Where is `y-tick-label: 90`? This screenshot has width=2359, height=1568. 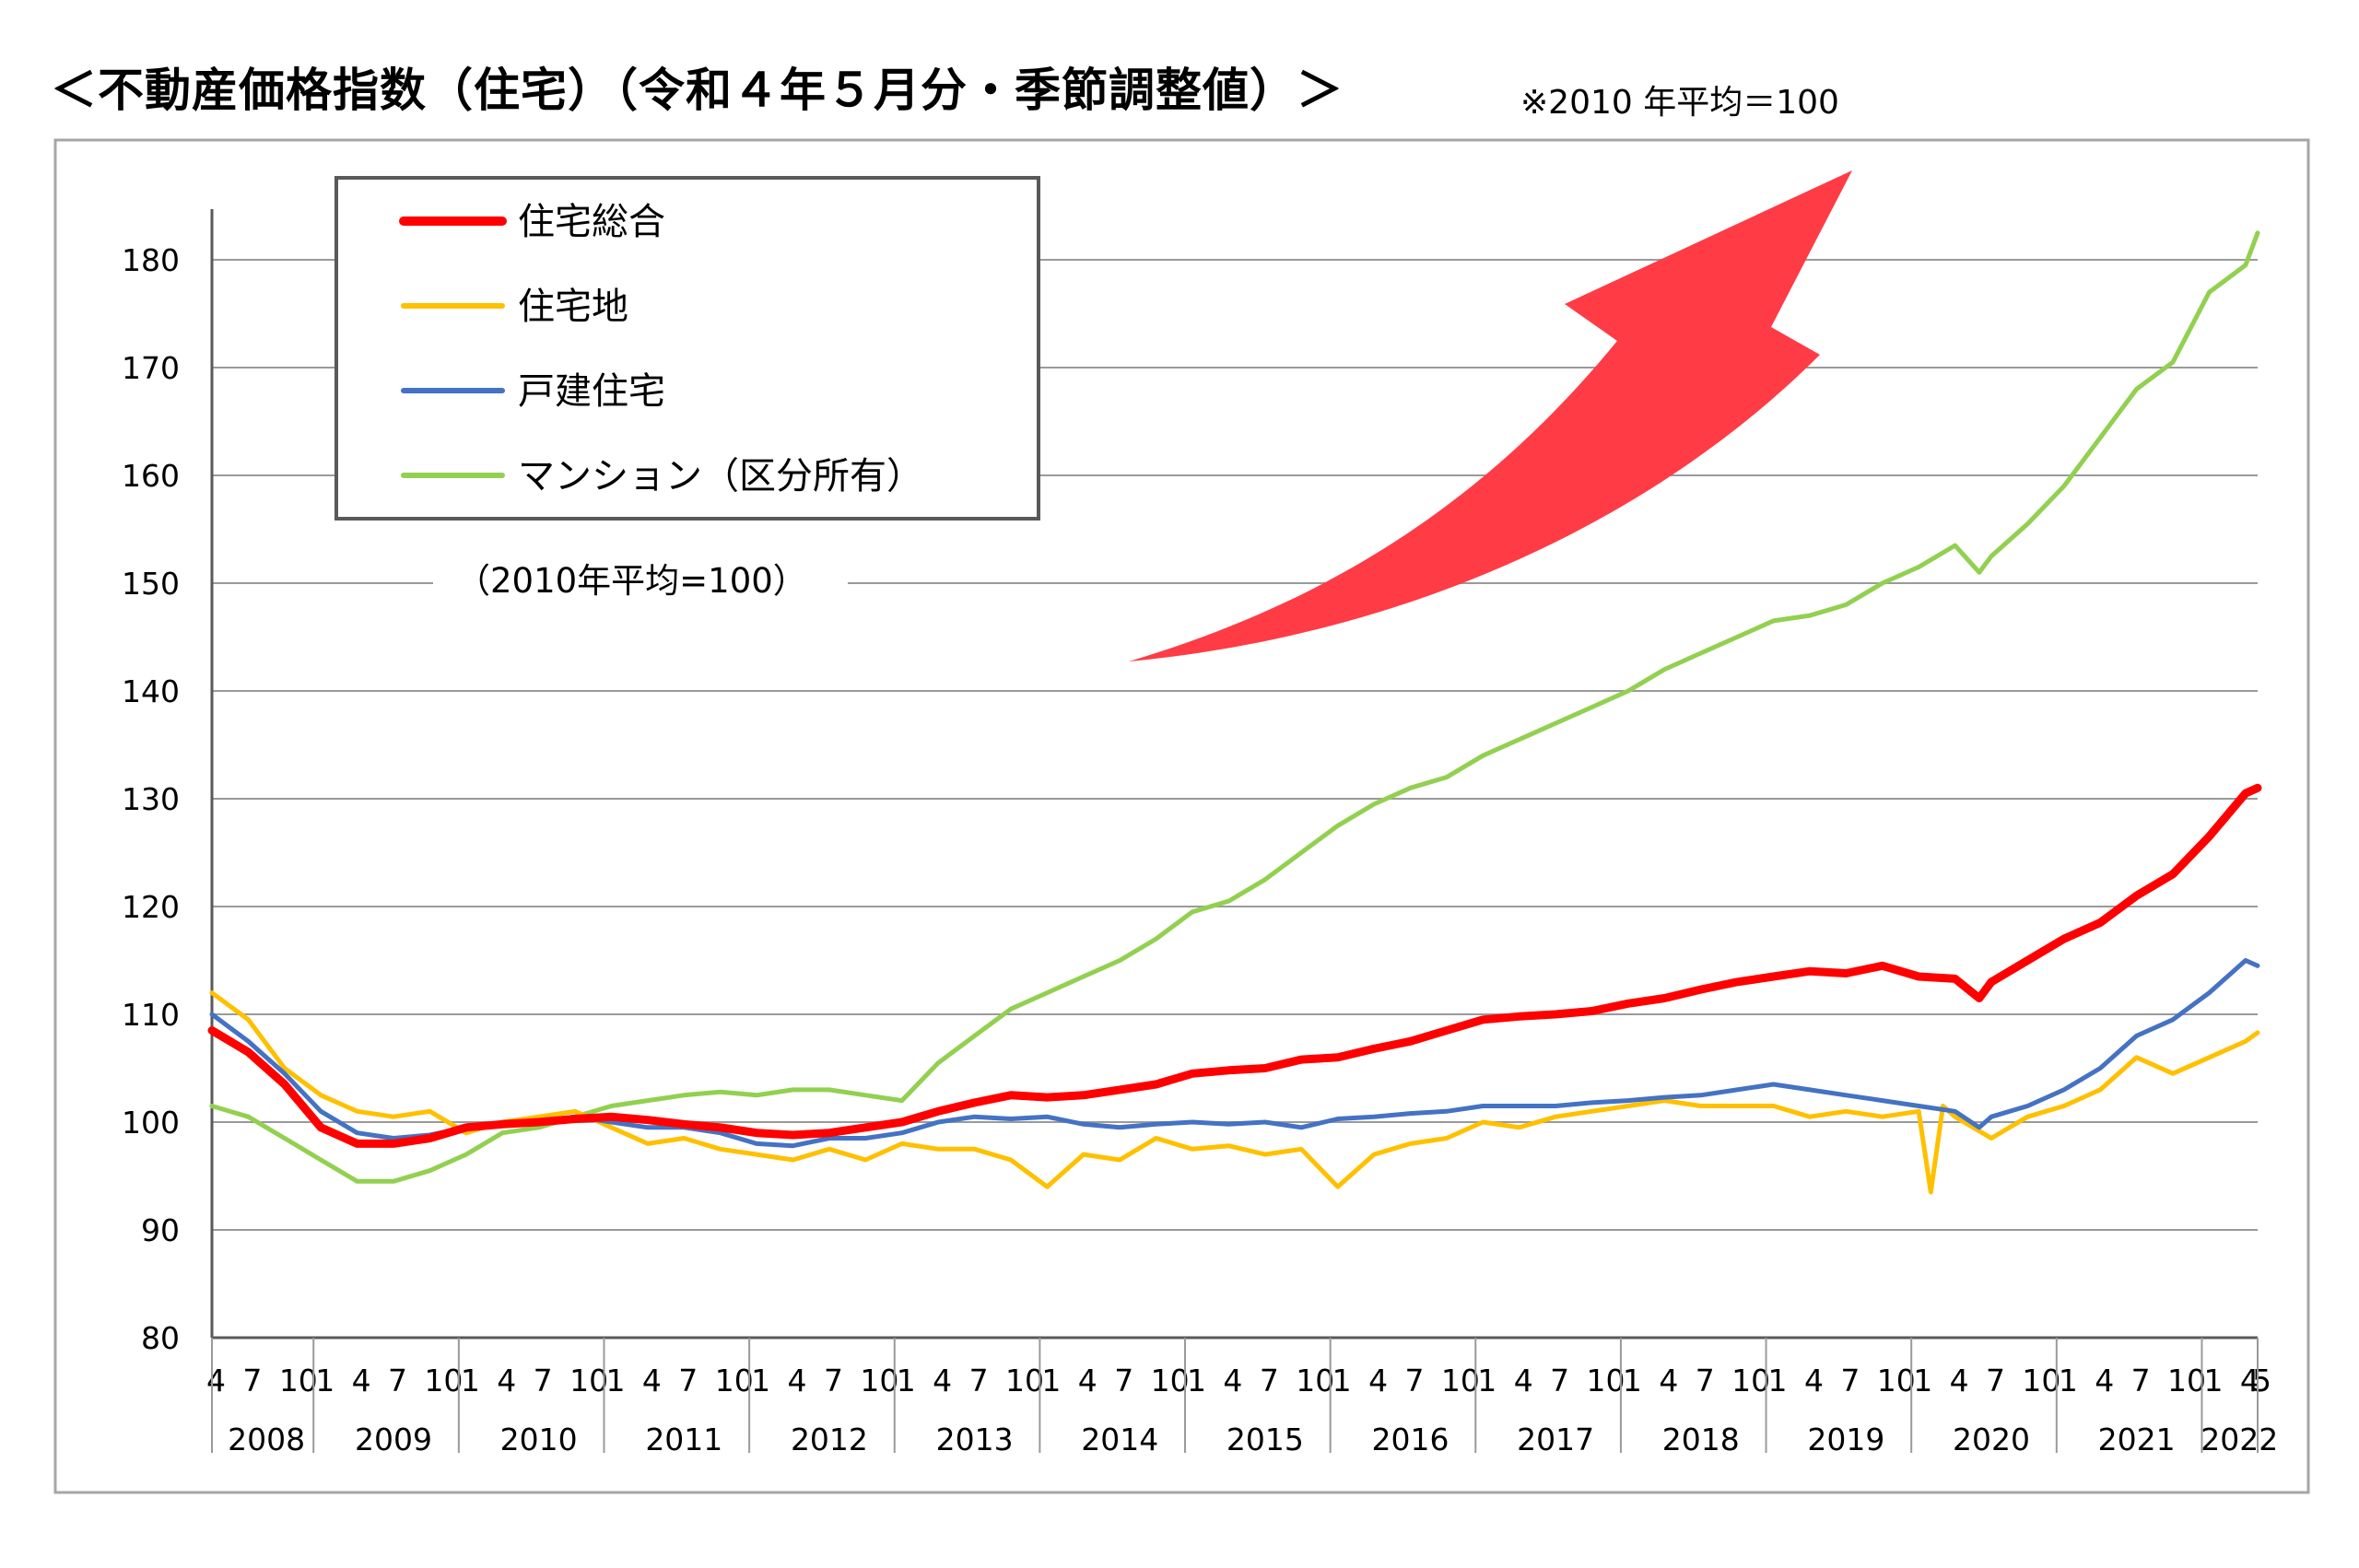
y-tick-label: 90 is located at coordinates (160, 1230).